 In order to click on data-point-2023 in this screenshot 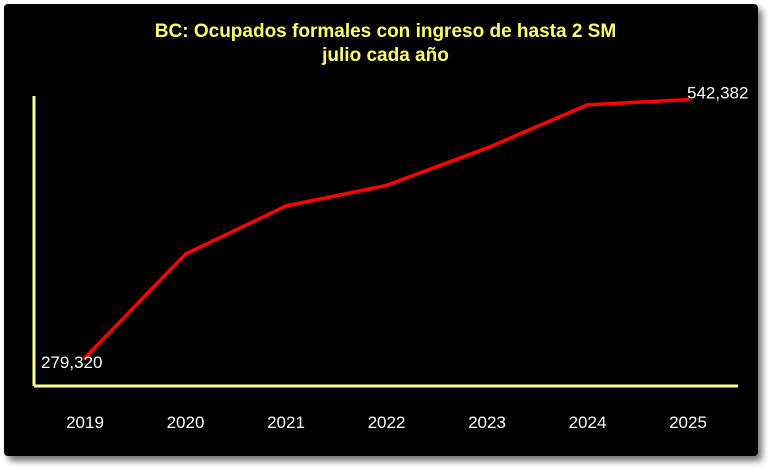, I will do `click(487, 148)`.